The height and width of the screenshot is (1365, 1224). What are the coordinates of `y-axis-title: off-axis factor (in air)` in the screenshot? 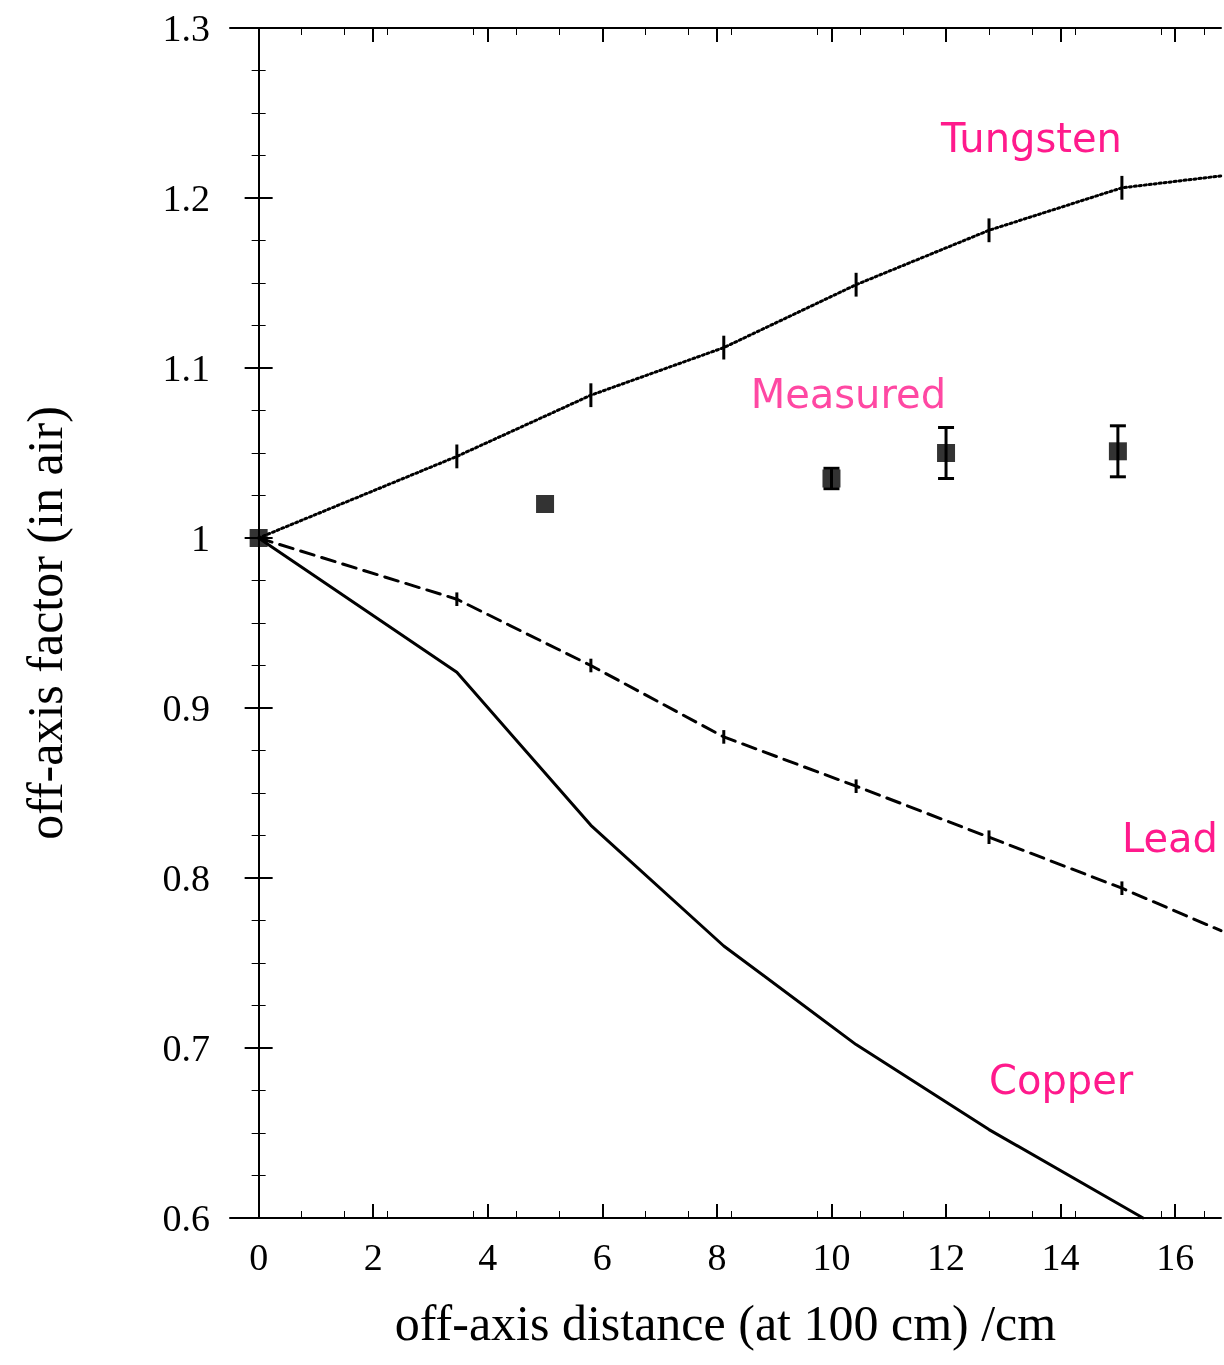 It's located at (45, 623).